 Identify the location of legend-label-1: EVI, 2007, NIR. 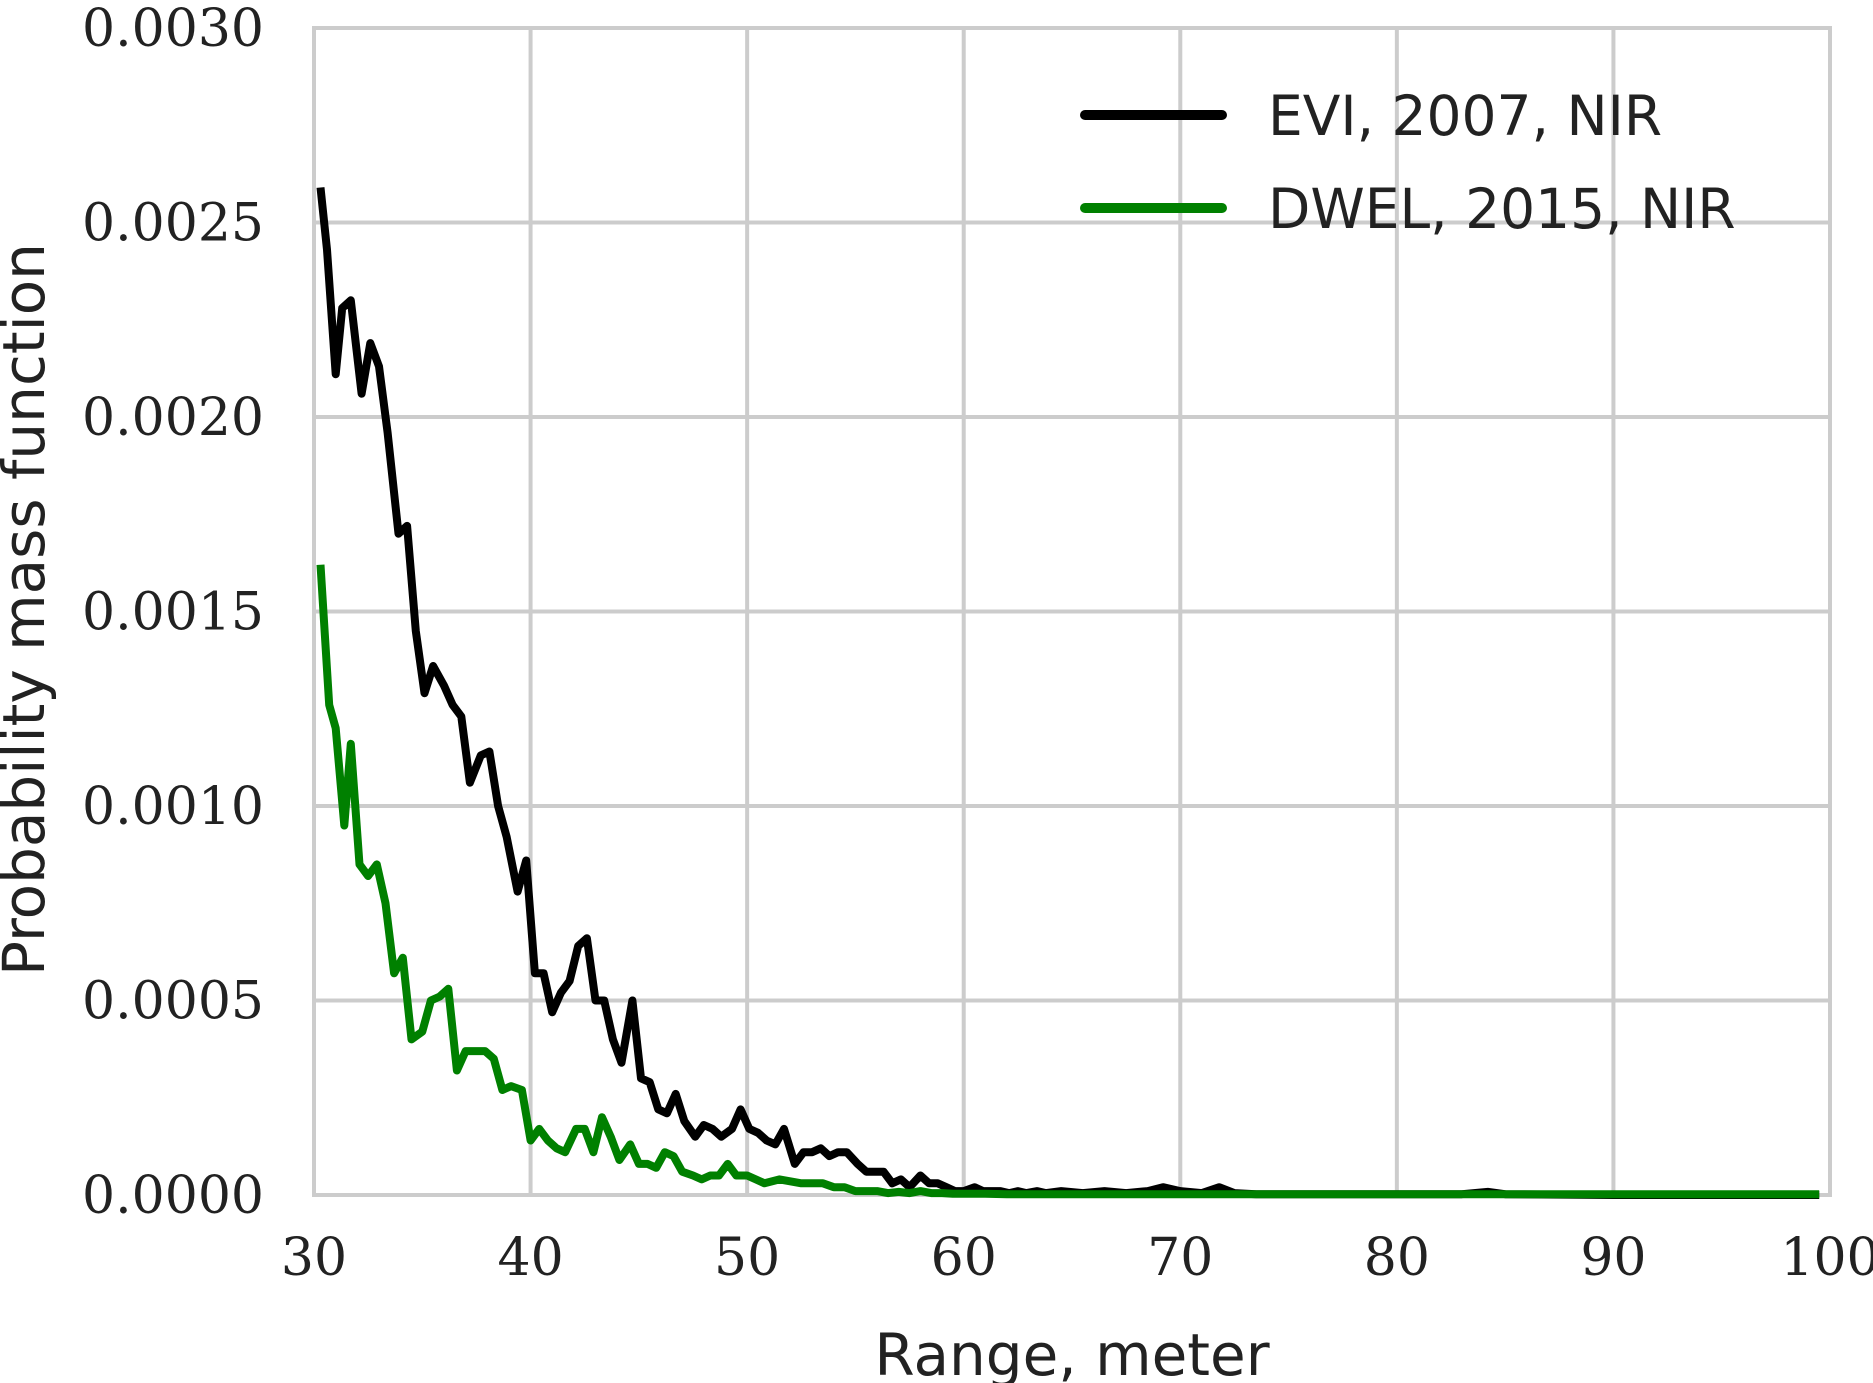
(1465, 116).